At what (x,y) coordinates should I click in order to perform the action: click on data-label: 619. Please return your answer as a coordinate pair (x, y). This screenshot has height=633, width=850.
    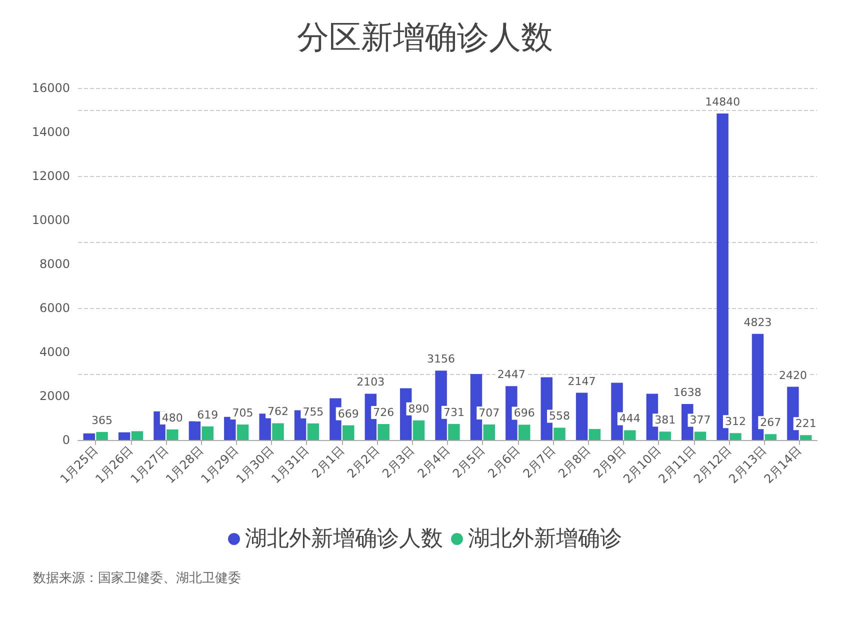
    Looking at the image, I should click on (207, 415).